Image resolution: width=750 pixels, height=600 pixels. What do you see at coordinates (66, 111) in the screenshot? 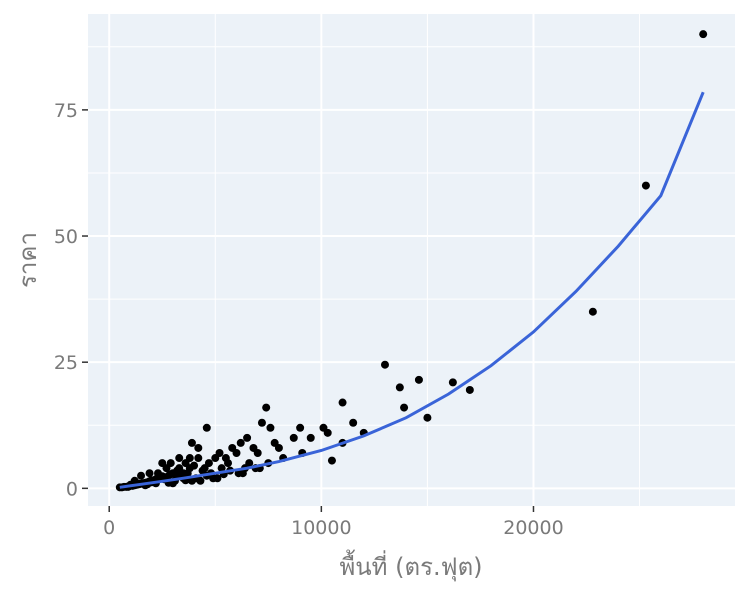
I see `y-tick-label: 75` at bounding box center [66, 111].